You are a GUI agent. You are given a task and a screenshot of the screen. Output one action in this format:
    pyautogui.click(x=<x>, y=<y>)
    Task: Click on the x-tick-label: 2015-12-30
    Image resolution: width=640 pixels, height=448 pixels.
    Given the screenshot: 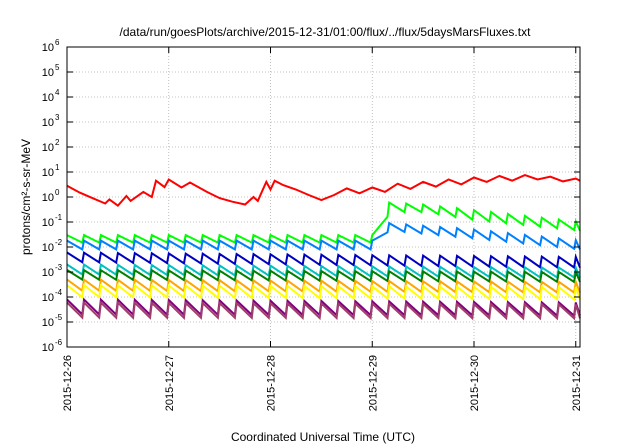 What is the action you would take?
    pyautogui.click(x=475, y=383)
    